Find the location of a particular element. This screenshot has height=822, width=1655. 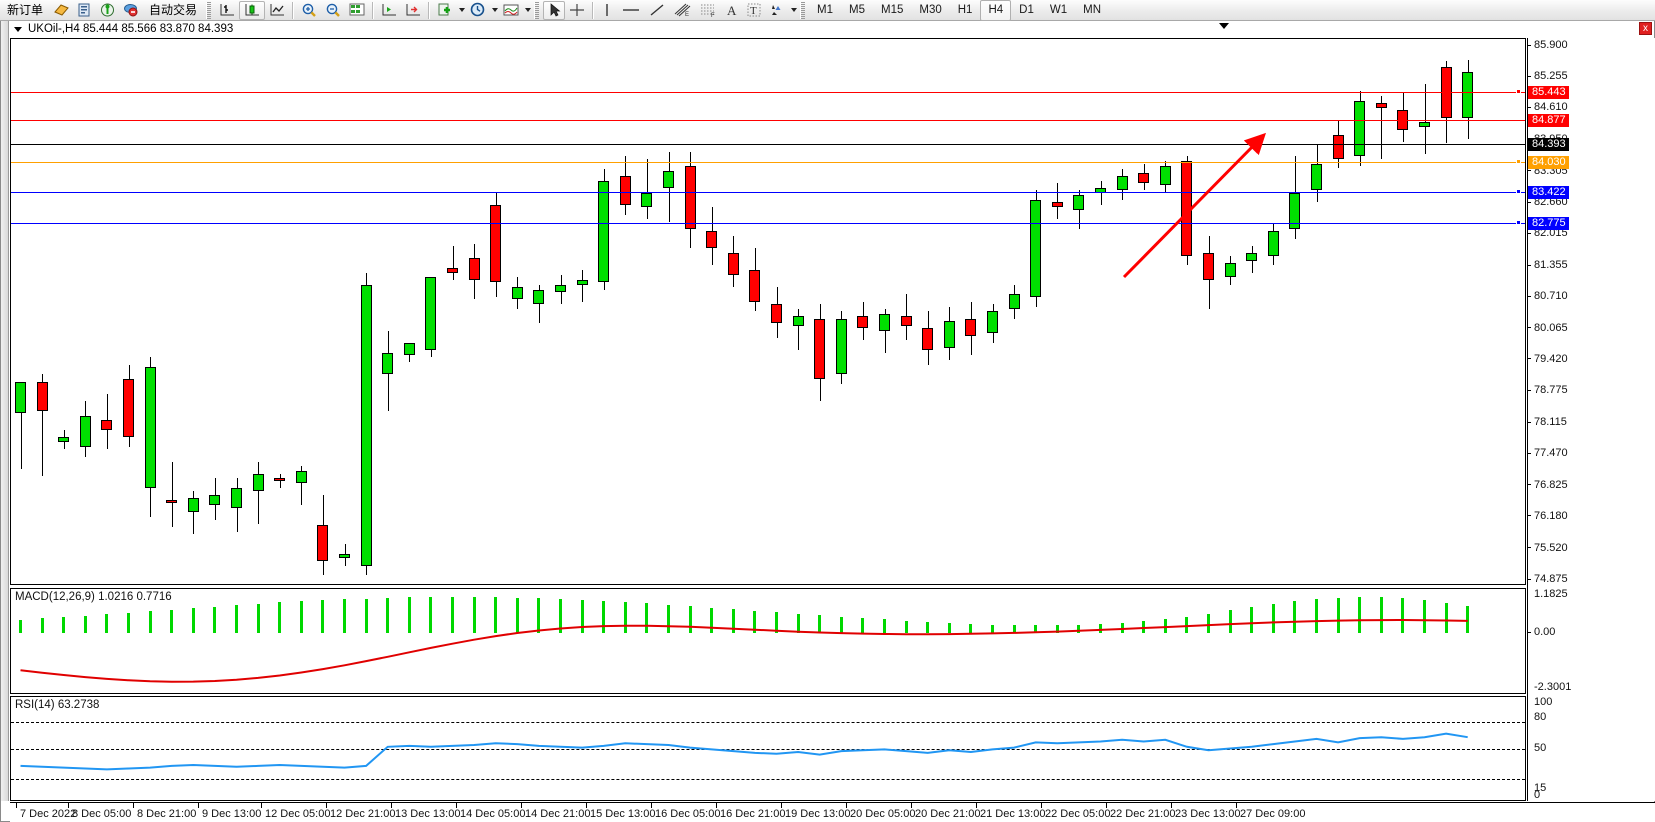

new-order-label: 新订单 is located at coordinates (25, 9).